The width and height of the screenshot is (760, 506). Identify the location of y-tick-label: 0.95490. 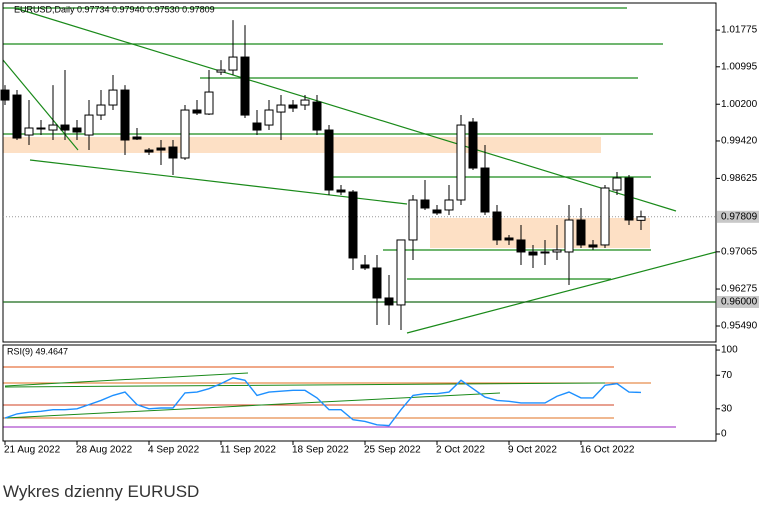
(739, 326).